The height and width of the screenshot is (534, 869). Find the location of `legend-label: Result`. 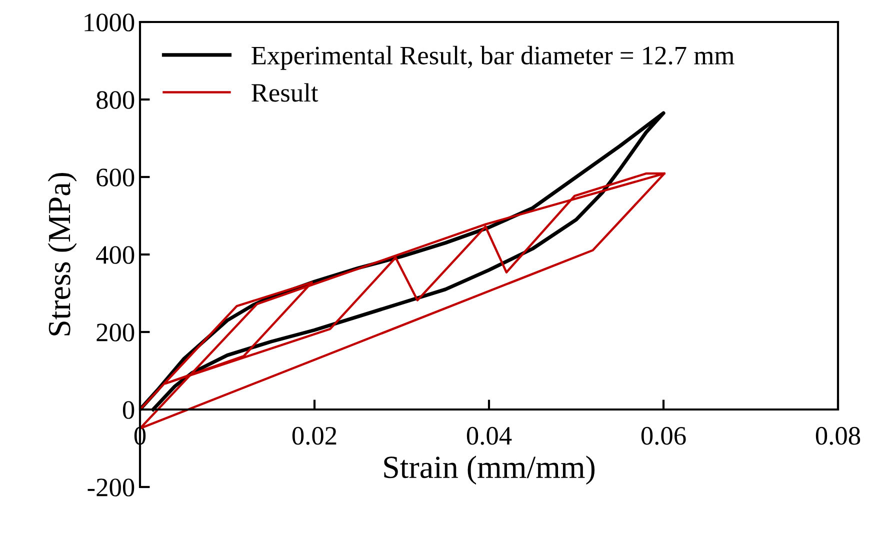

legend-label: Result is located at coordinates (285, 92).